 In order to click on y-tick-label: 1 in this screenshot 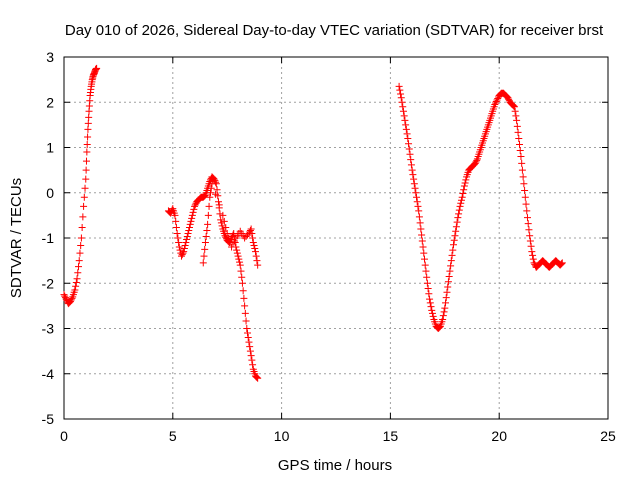, I will do `click(50, 148)`.